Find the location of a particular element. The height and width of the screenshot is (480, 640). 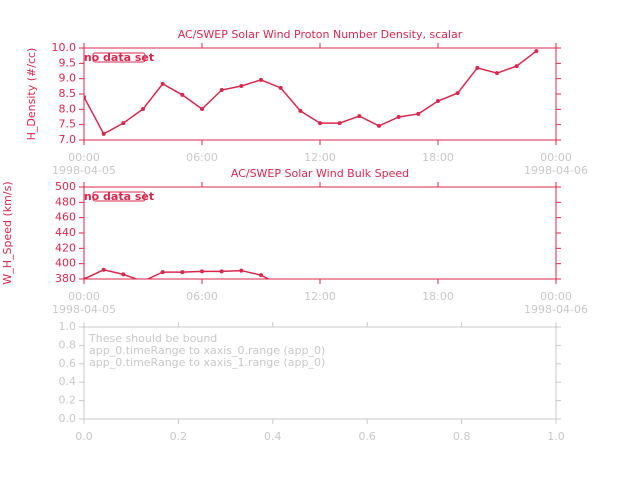

data-line is located at coordinates (310, 92).